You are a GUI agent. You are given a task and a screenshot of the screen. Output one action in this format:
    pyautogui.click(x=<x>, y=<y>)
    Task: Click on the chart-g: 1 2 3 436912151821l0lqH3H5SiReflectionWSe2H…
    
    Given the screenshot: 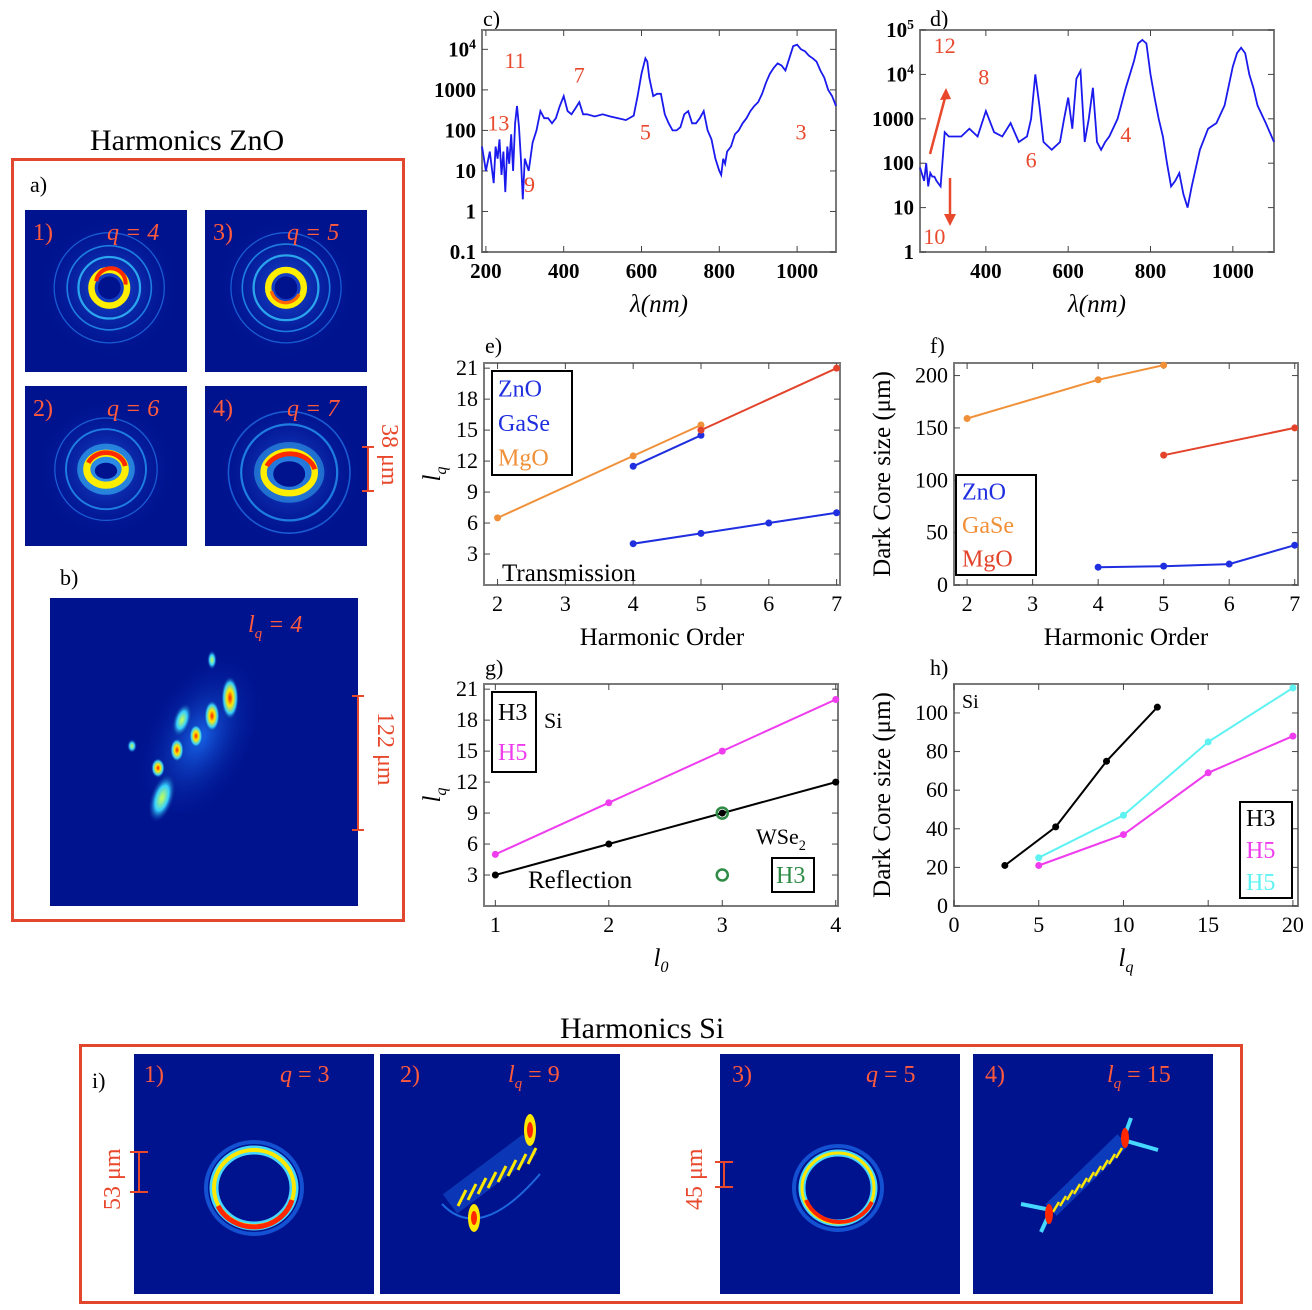 What is the action you would take?
    pyautogui.click(x=630, y=826)
    